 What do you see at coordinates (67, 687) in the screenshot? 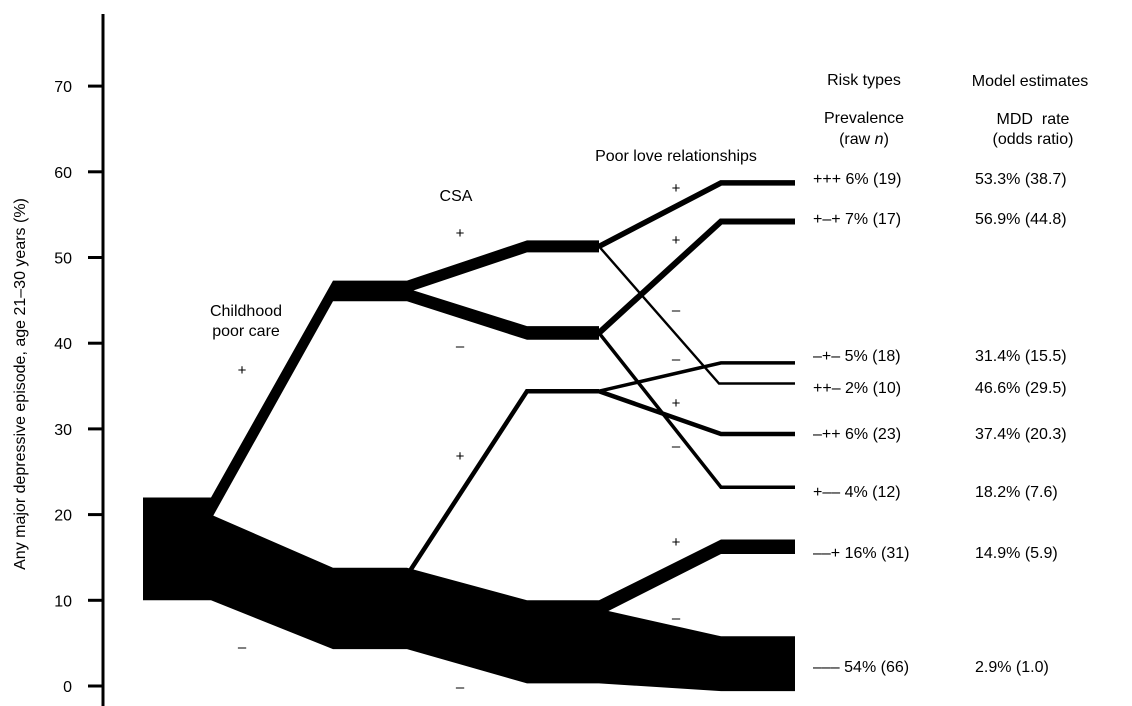
I see `y-tick-label-0: 0` at bounding box center [67, 687].